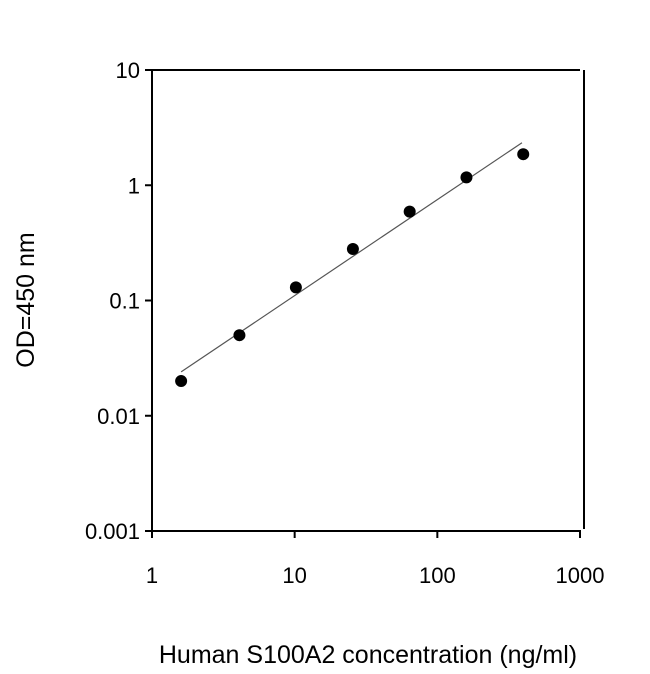 This screenshot has height=674, width=650. I want to click on x-tick-label: 1000, so click(580, 575).